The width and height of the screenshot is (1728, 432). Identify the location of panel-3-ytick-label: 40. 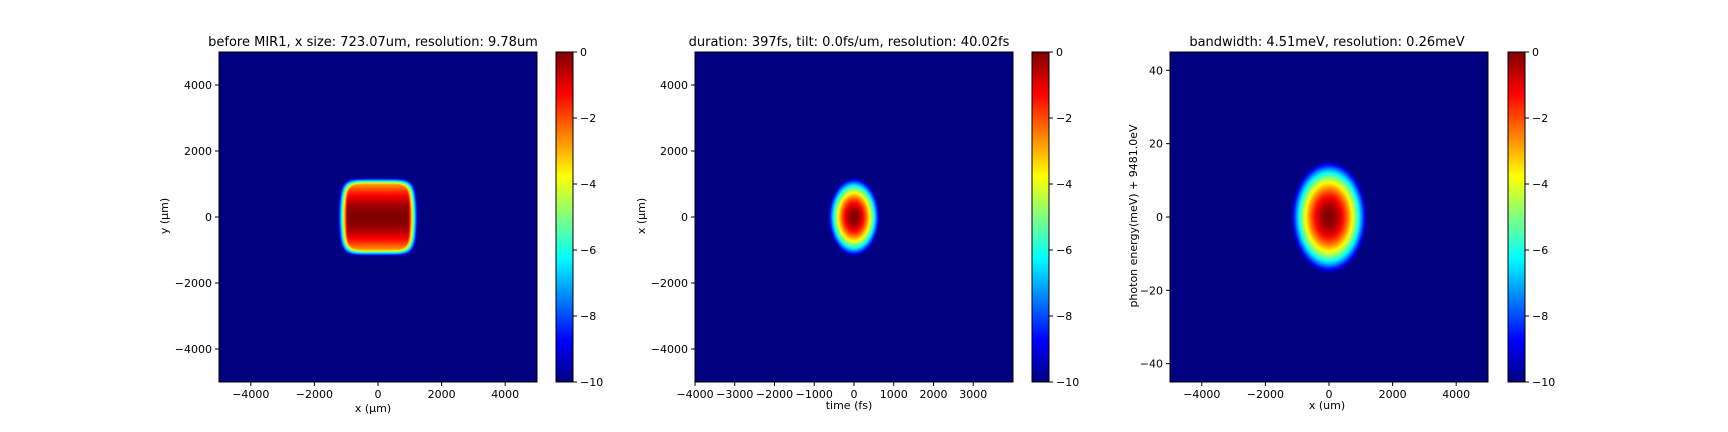
(1156, 70).